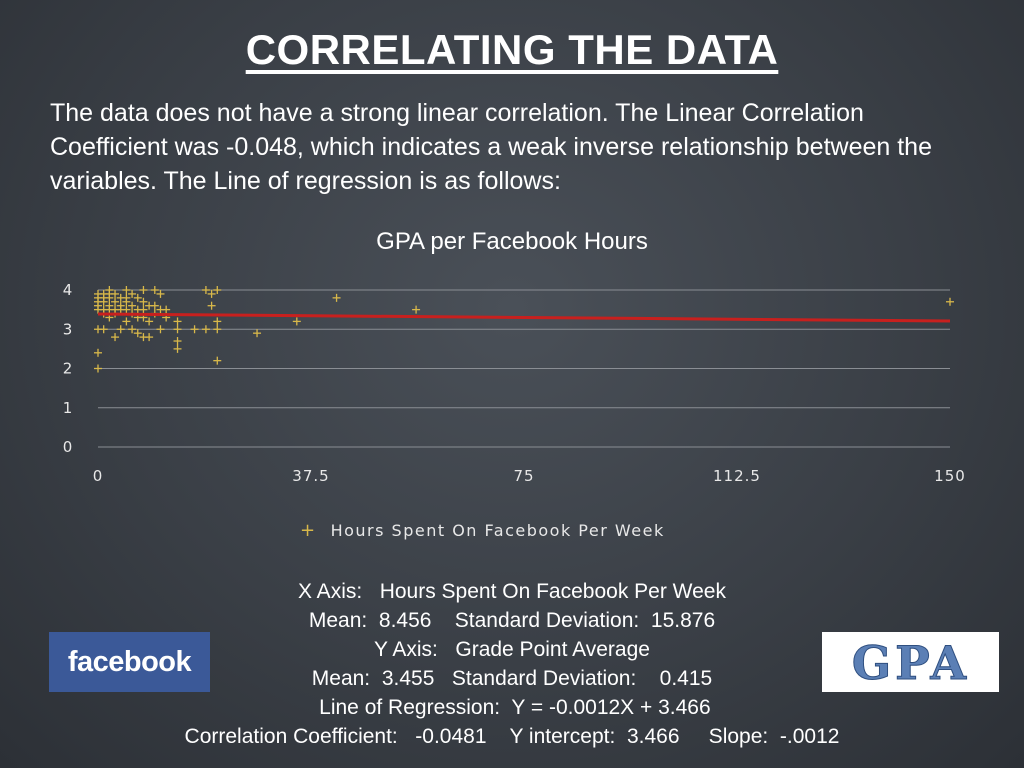 The height and width of the screenshot is (768, 1024). What do you see at coordinates (737, 476) in the screenshot?
I see `x-tick-label: 112.5` at bounding box center [737, 476].